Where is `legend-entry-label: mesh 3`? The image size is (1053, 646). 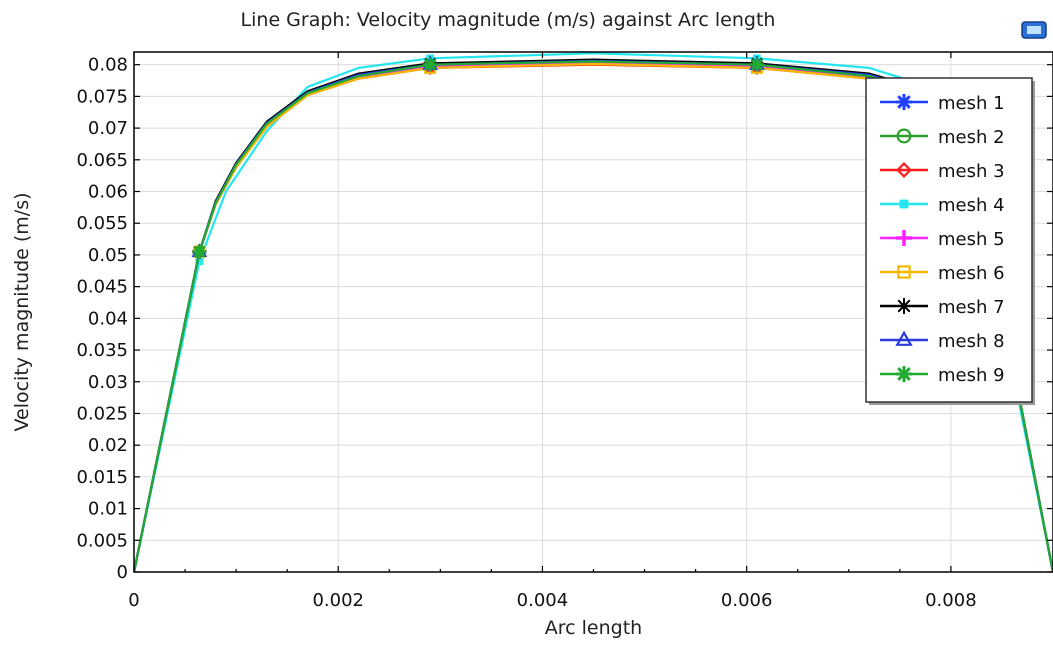
legend-entry-label: mesh 3 is located at coordinates (971, 171).